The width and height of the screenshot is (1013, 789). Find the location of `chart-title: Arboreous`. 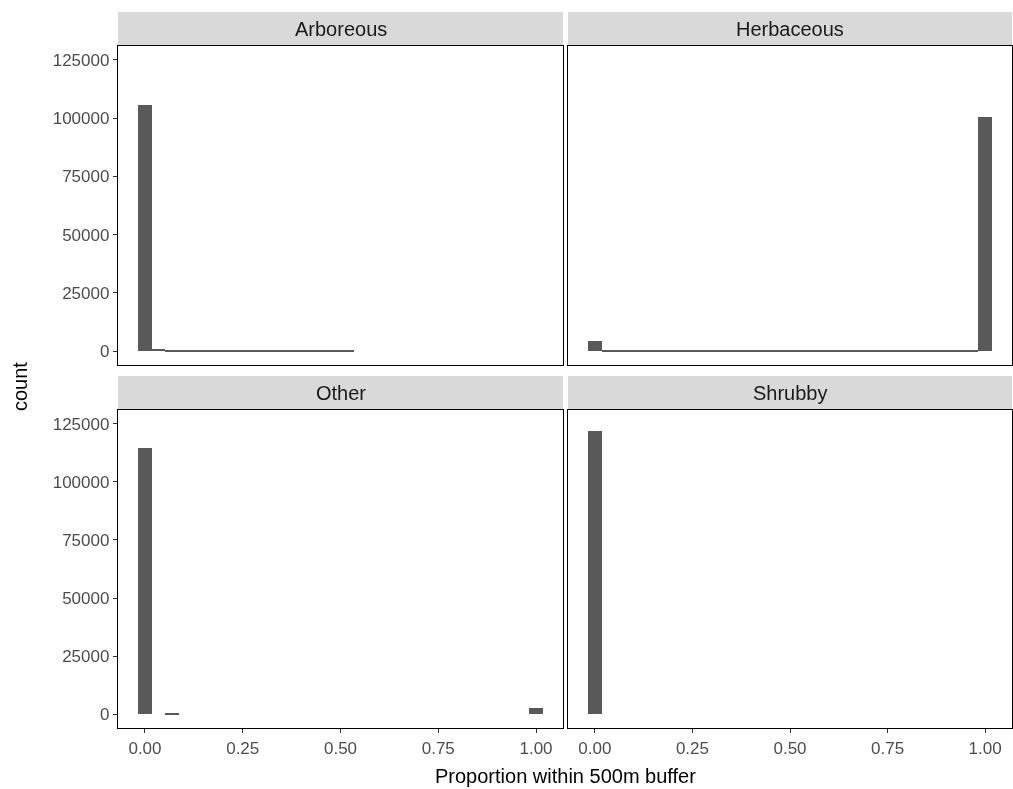

chart-title: Arboreous is located at coordinates (341, 29).